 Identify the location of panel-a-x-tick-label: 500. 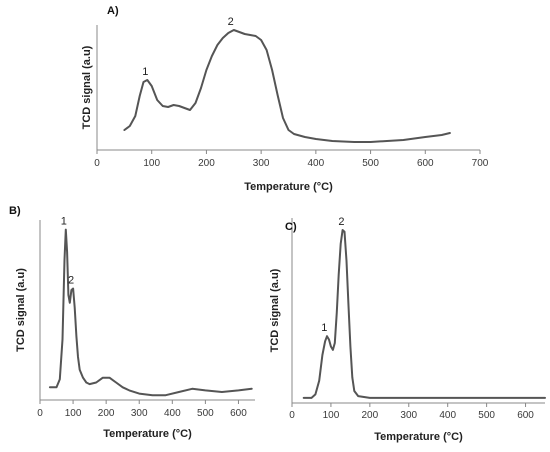
(370, 163).